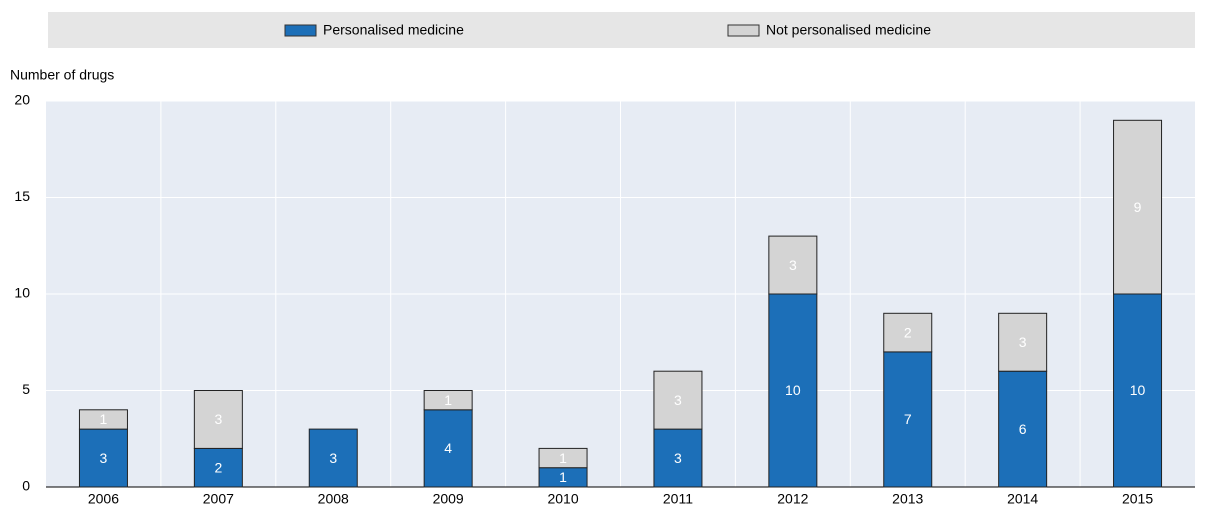 The image size is (1208, 512). Describe the element at coordinates (678, 499) in the screenshot. I see `x-tick-label: 2011` at that location.